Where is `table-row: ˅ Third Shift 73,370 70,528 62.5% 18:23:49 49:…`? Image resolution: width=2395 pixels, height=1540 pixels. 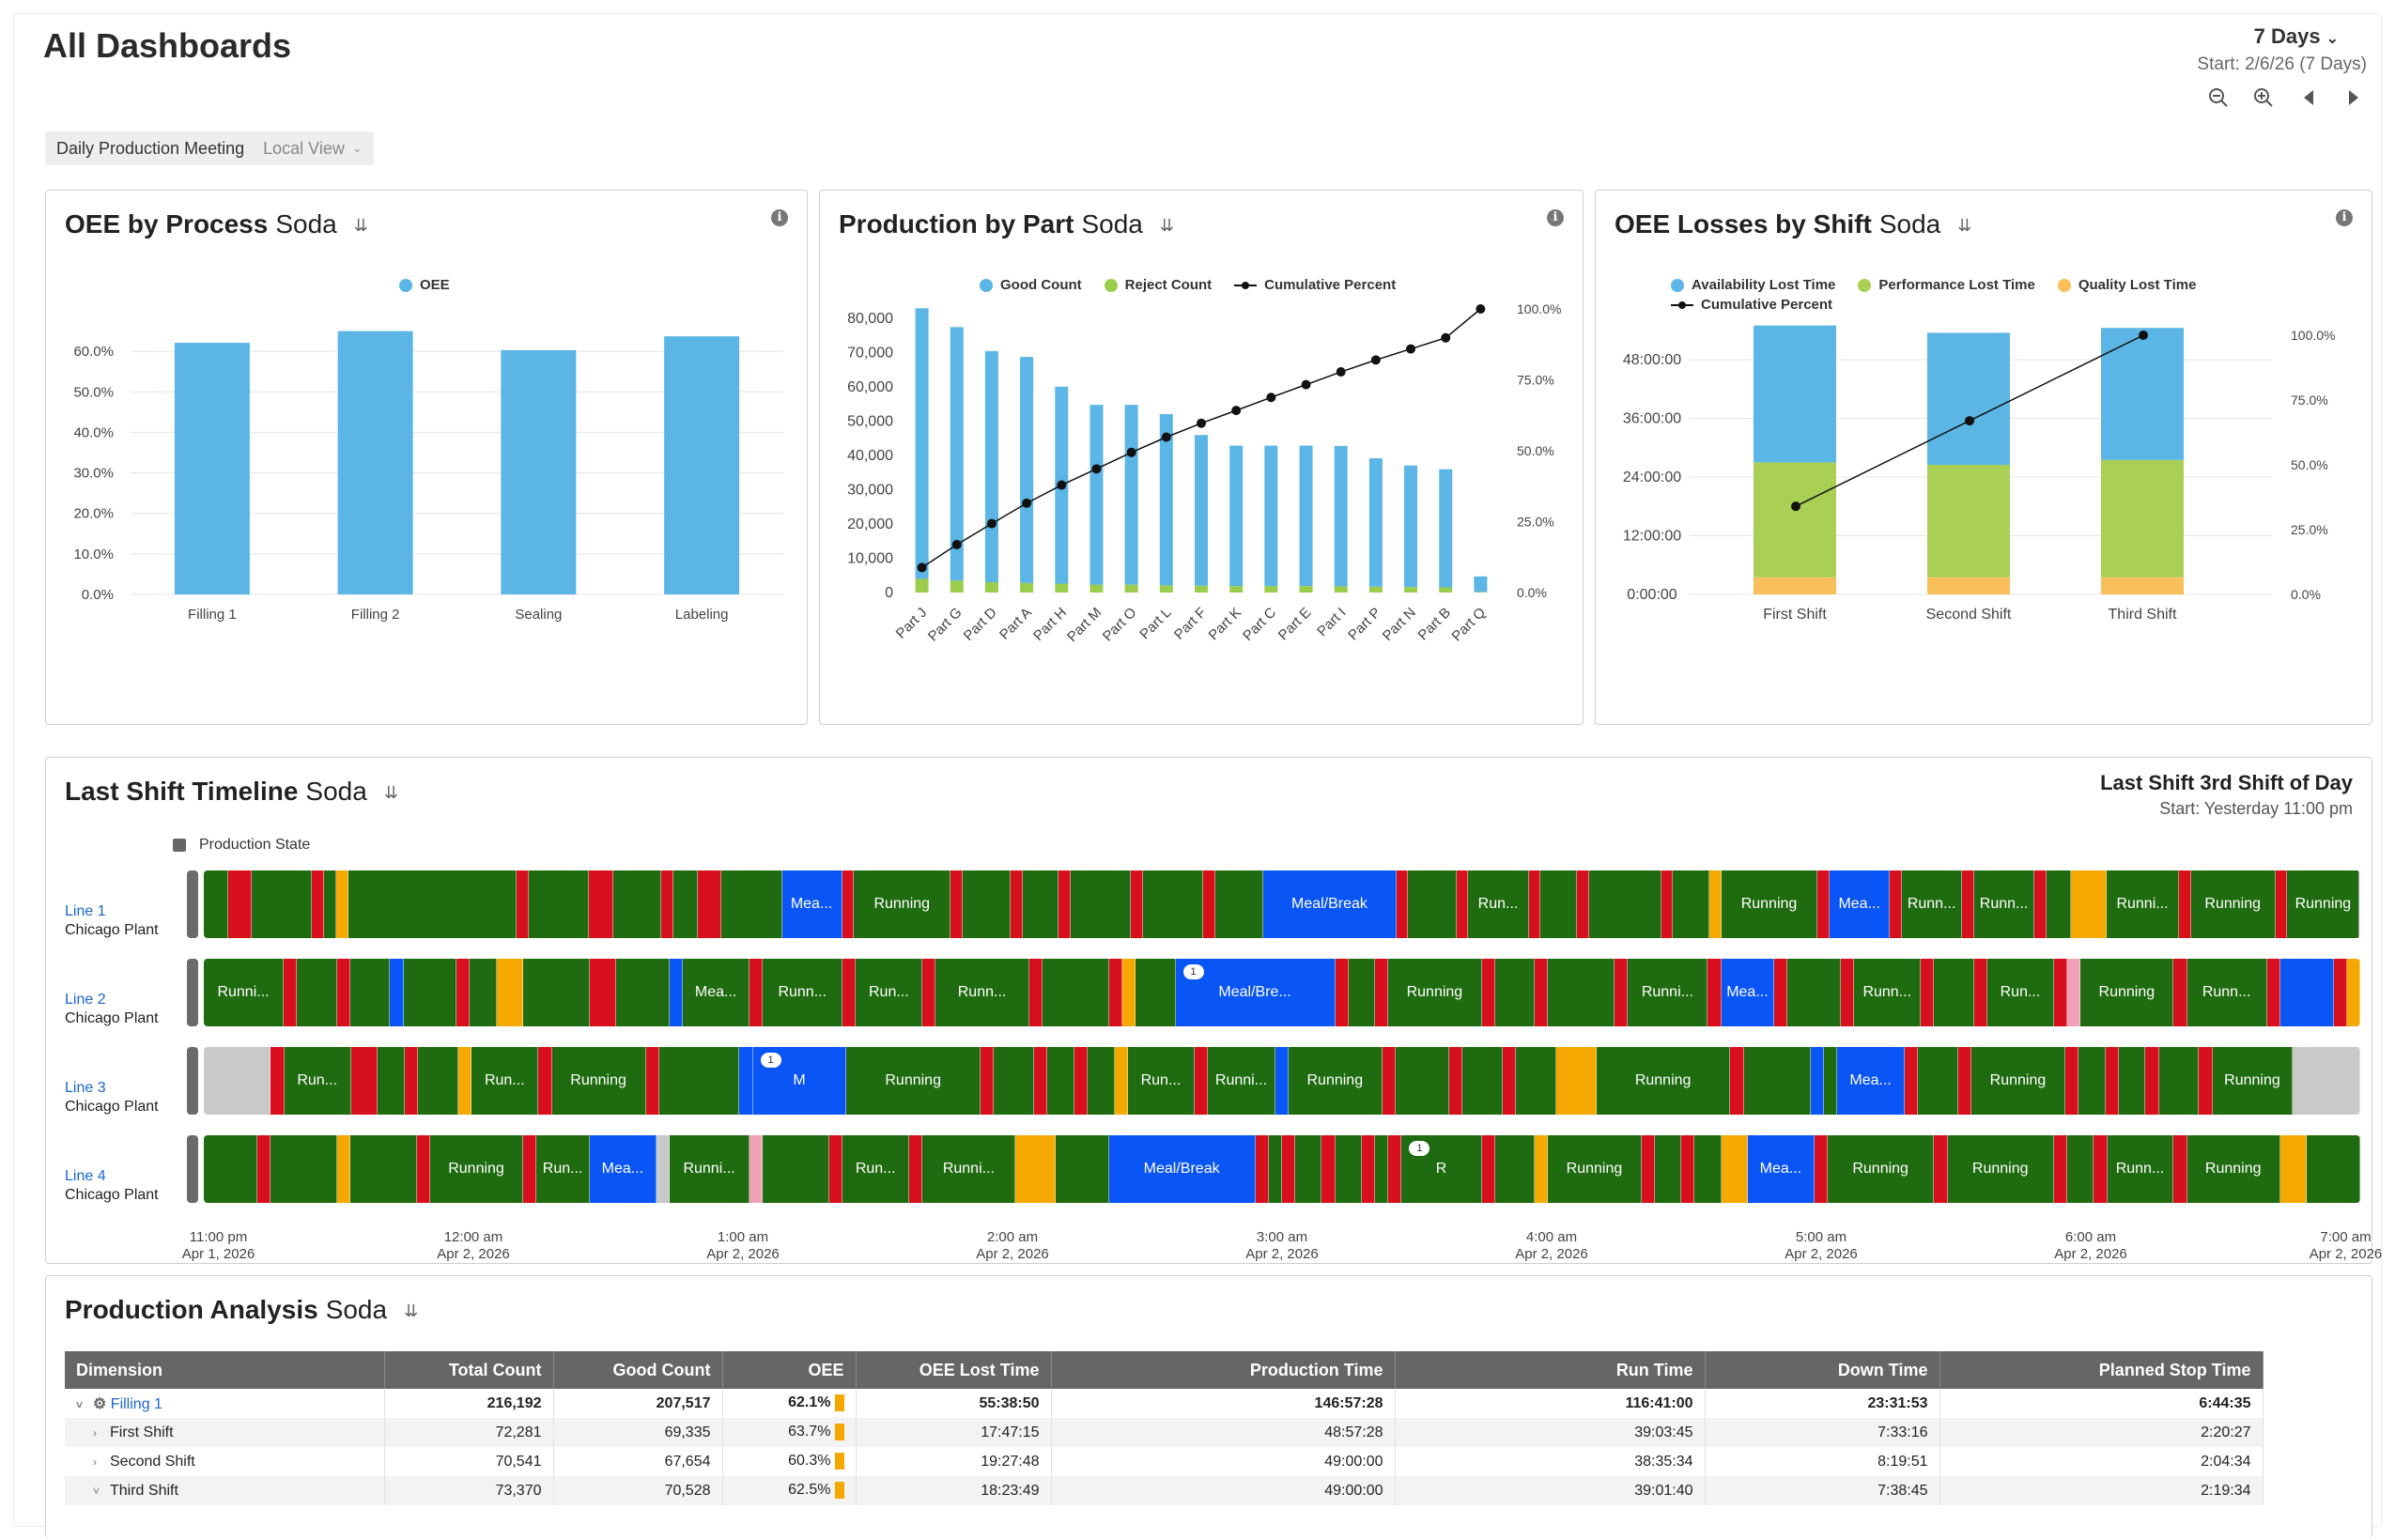 table-row: ˅ Third Shift 73,370 70,528 62.5% 18:23:49 49:… is located at coordinates (1164, 1490).